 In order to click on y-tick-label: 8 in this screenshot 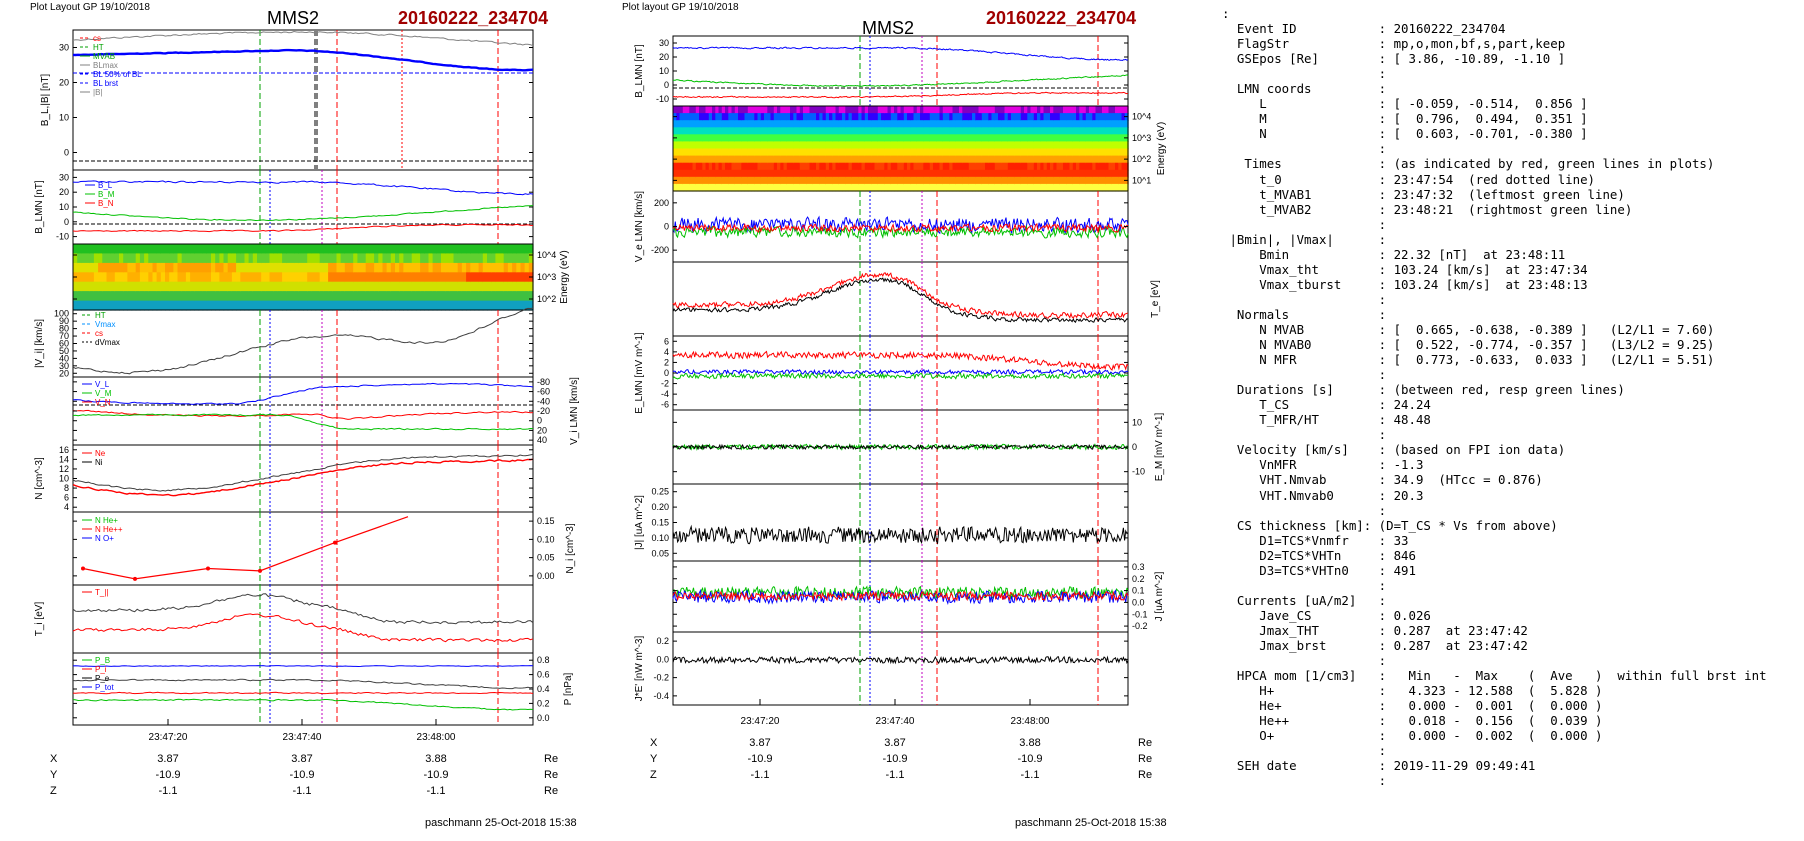, I will do `click(66, 488)`.